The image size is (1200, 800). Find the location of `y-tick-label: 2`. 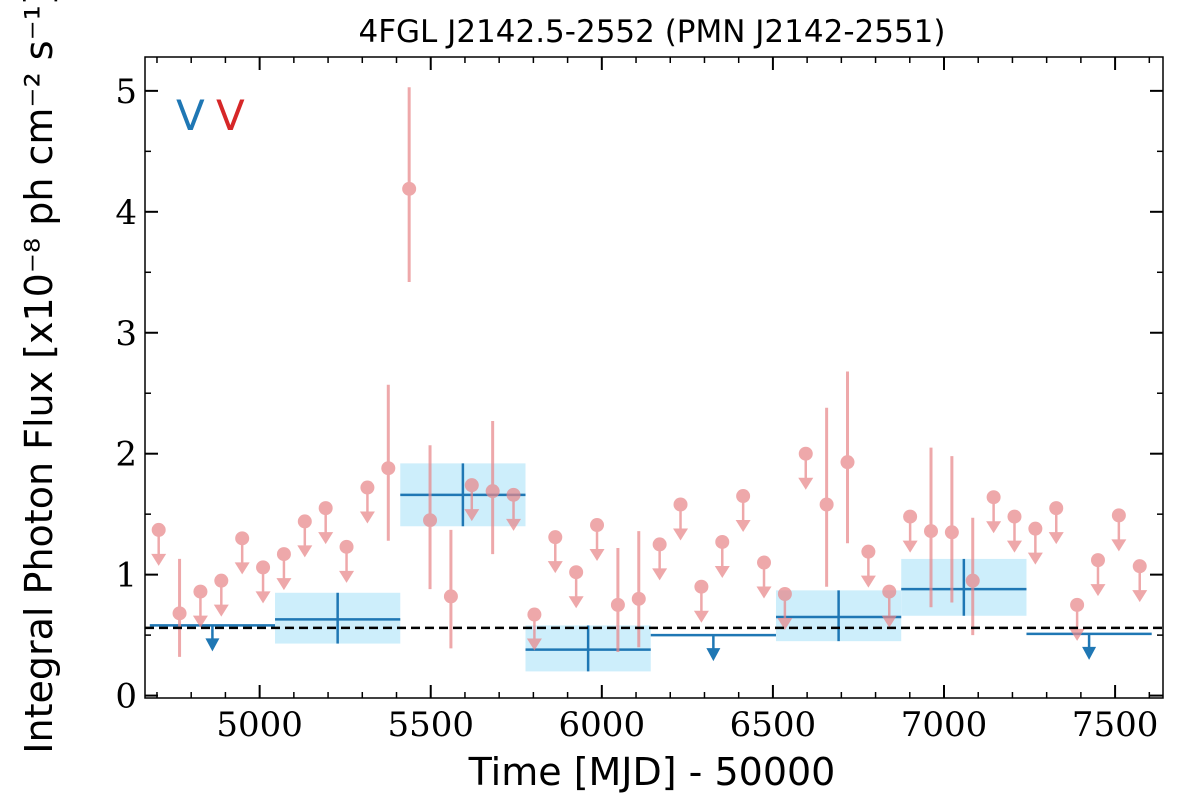

y-tick-label: 2 is located at coordinates (126, 455).